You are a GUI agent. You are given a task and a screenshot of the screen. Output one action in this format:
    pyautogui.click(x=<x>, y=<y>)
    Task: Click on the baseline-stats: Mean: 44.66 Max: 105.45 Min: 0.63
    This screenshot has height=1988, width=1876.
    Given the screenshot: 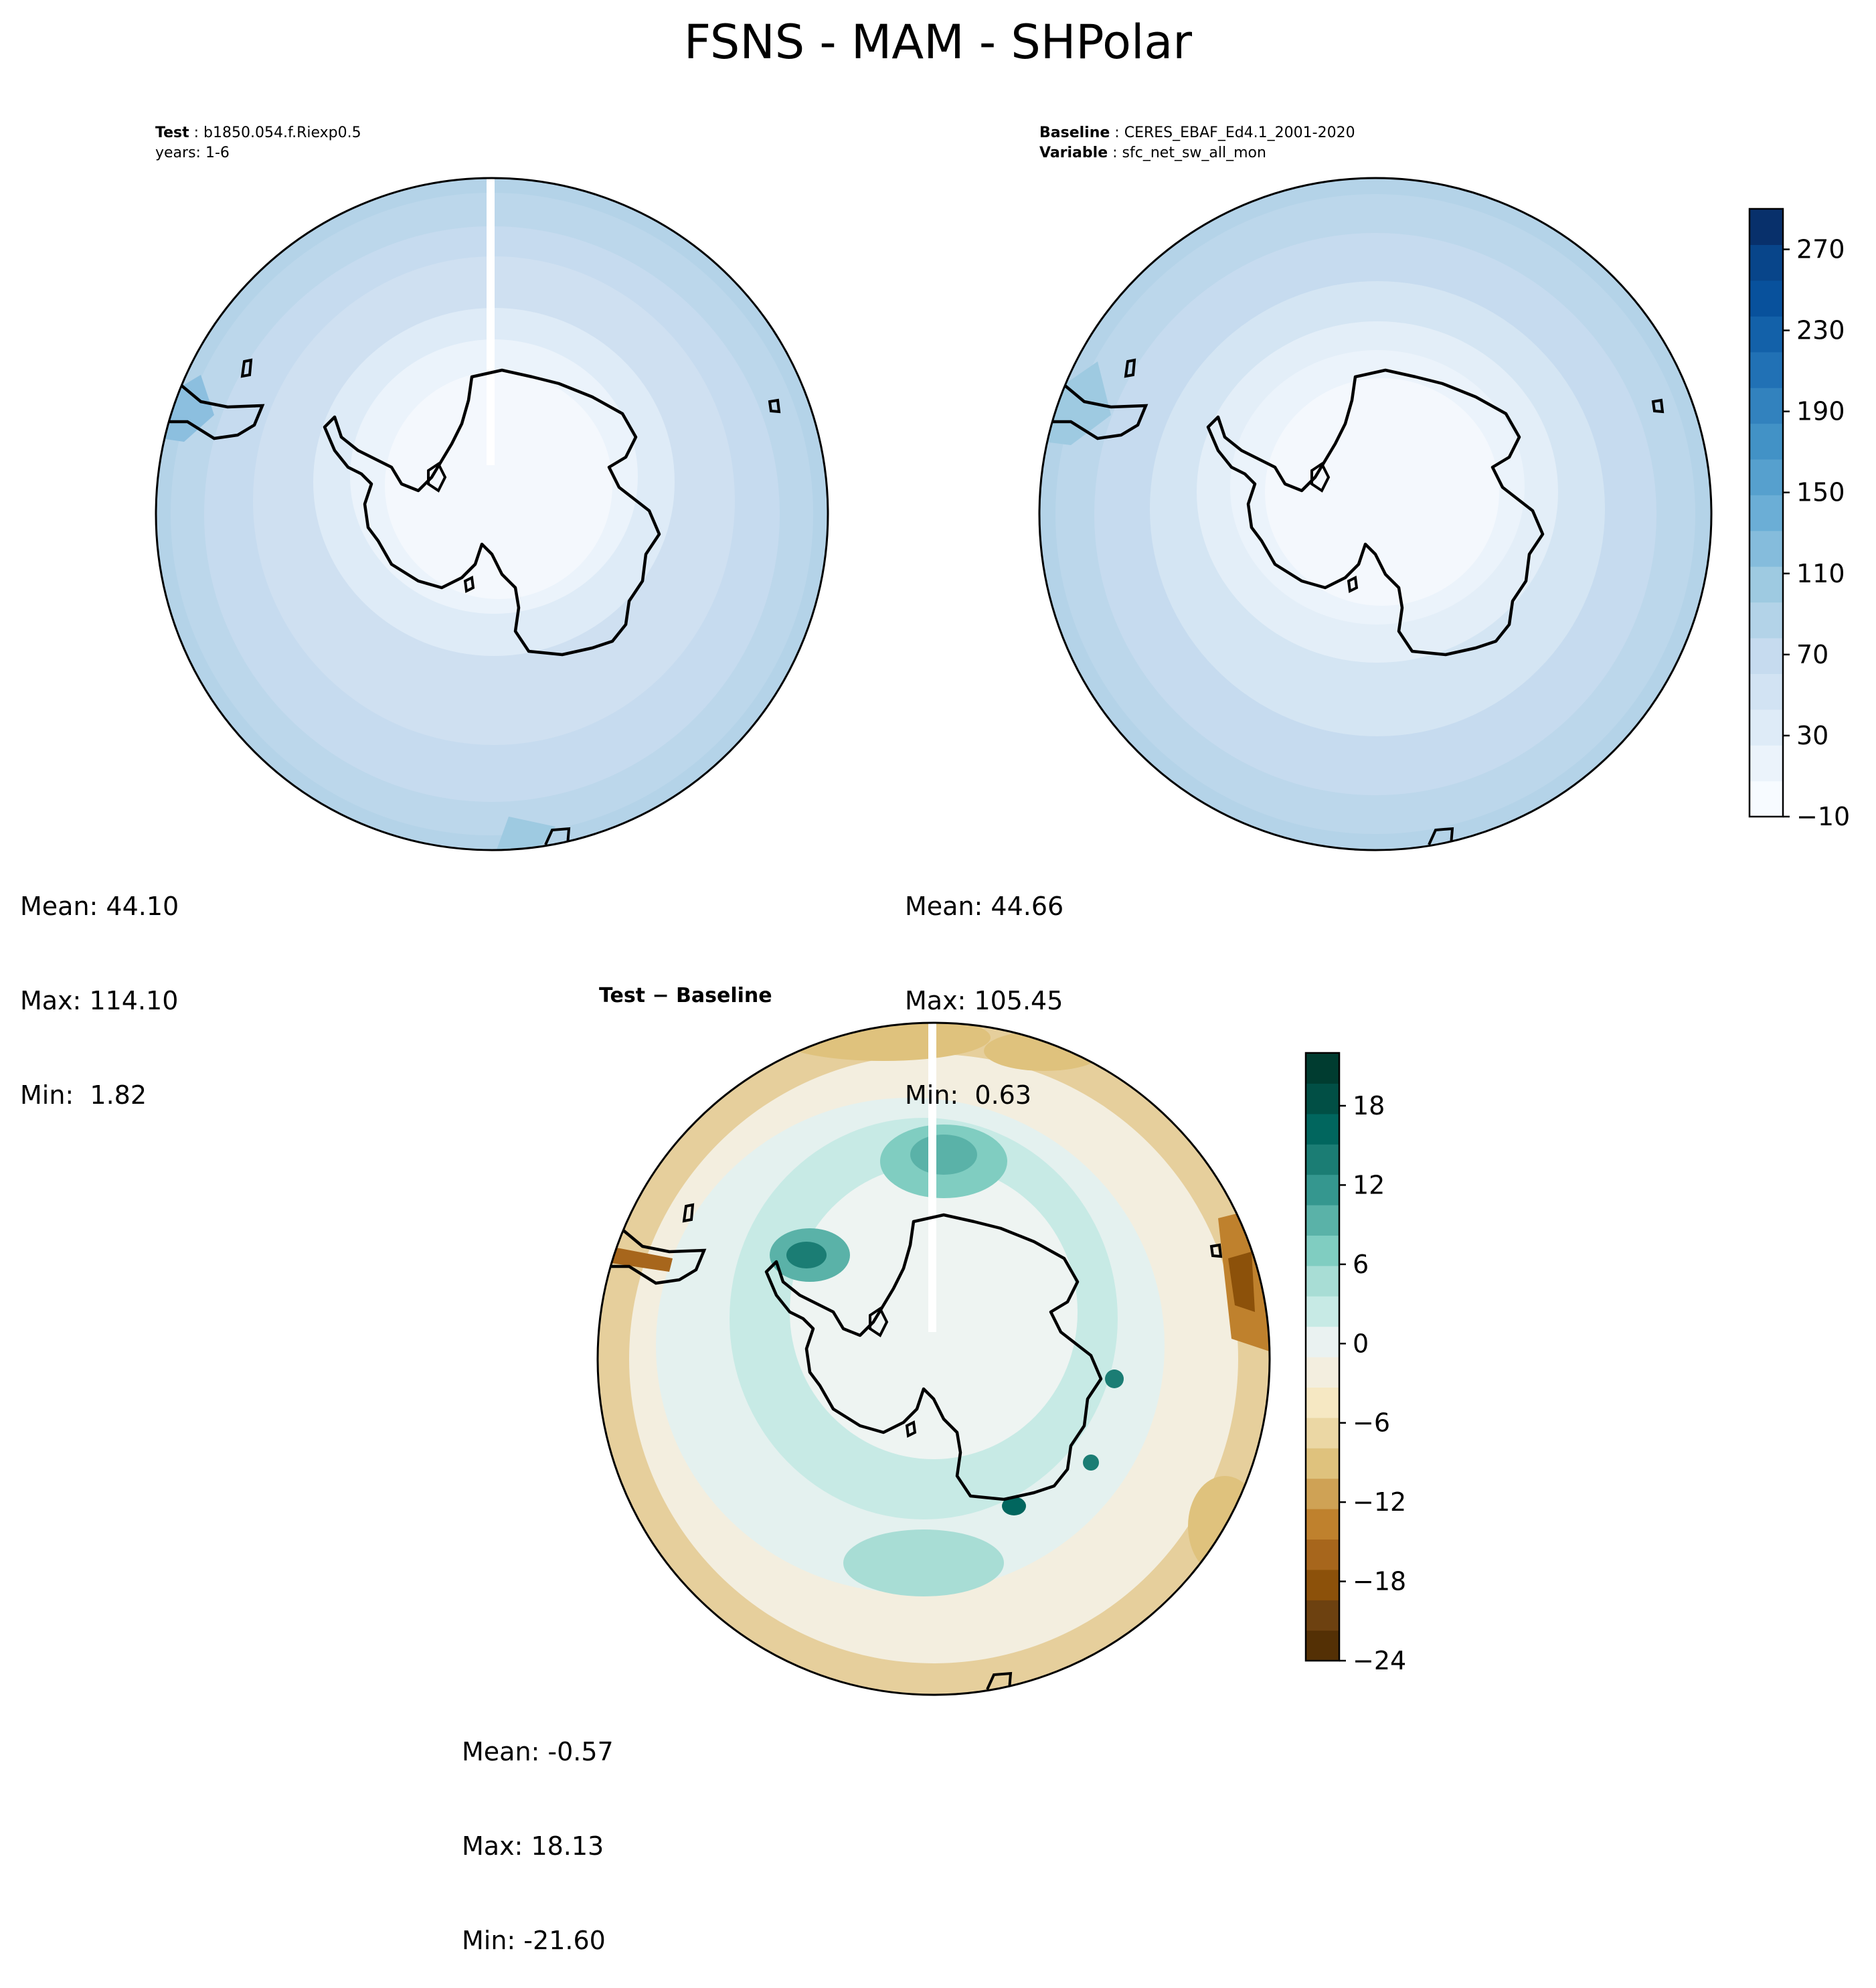 What is the action you would take?
    pyautogui.click(x=984, y=986)
    